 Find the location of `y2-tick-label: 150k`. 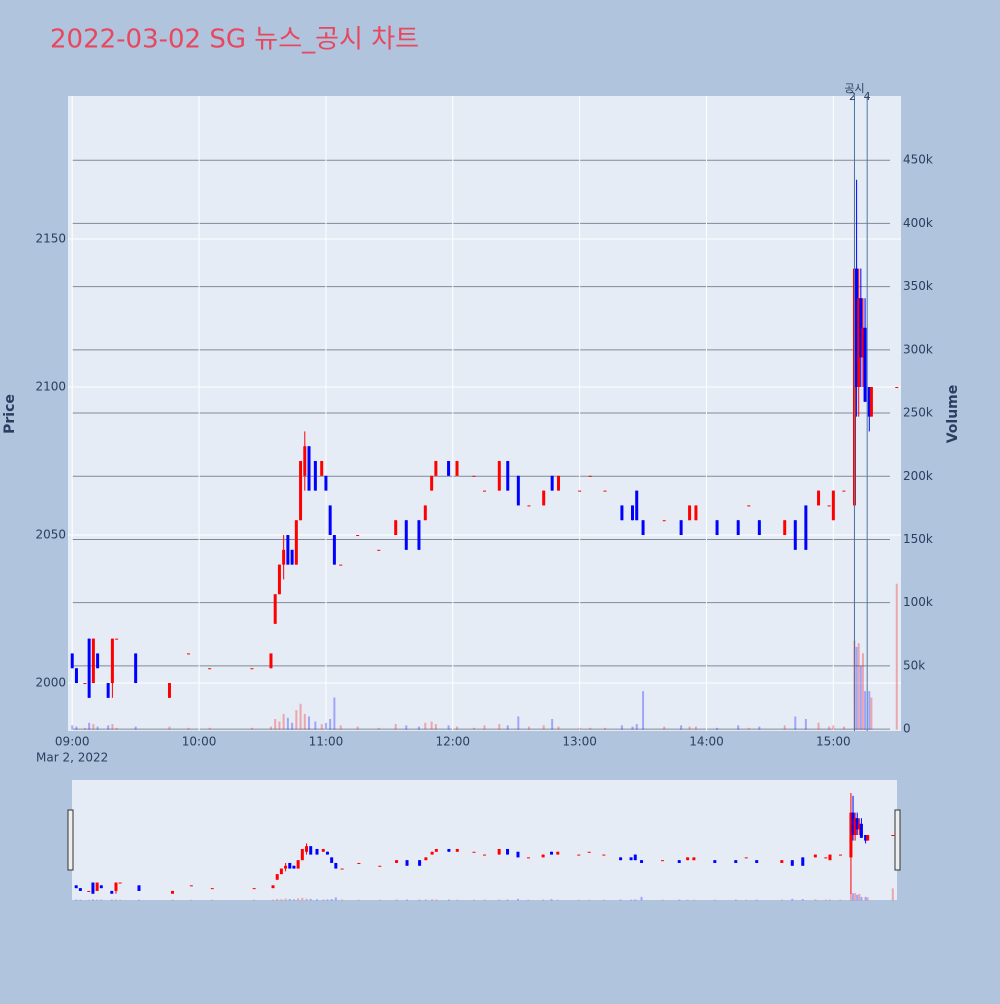

y2-tick-label: 150k is located at coordinates (918, 539).